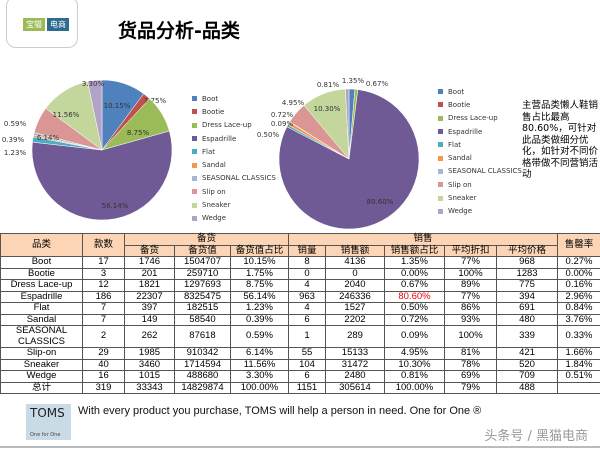 The image size is (600, 450). I want to click on table-cell: 15133, so click(355, 353).